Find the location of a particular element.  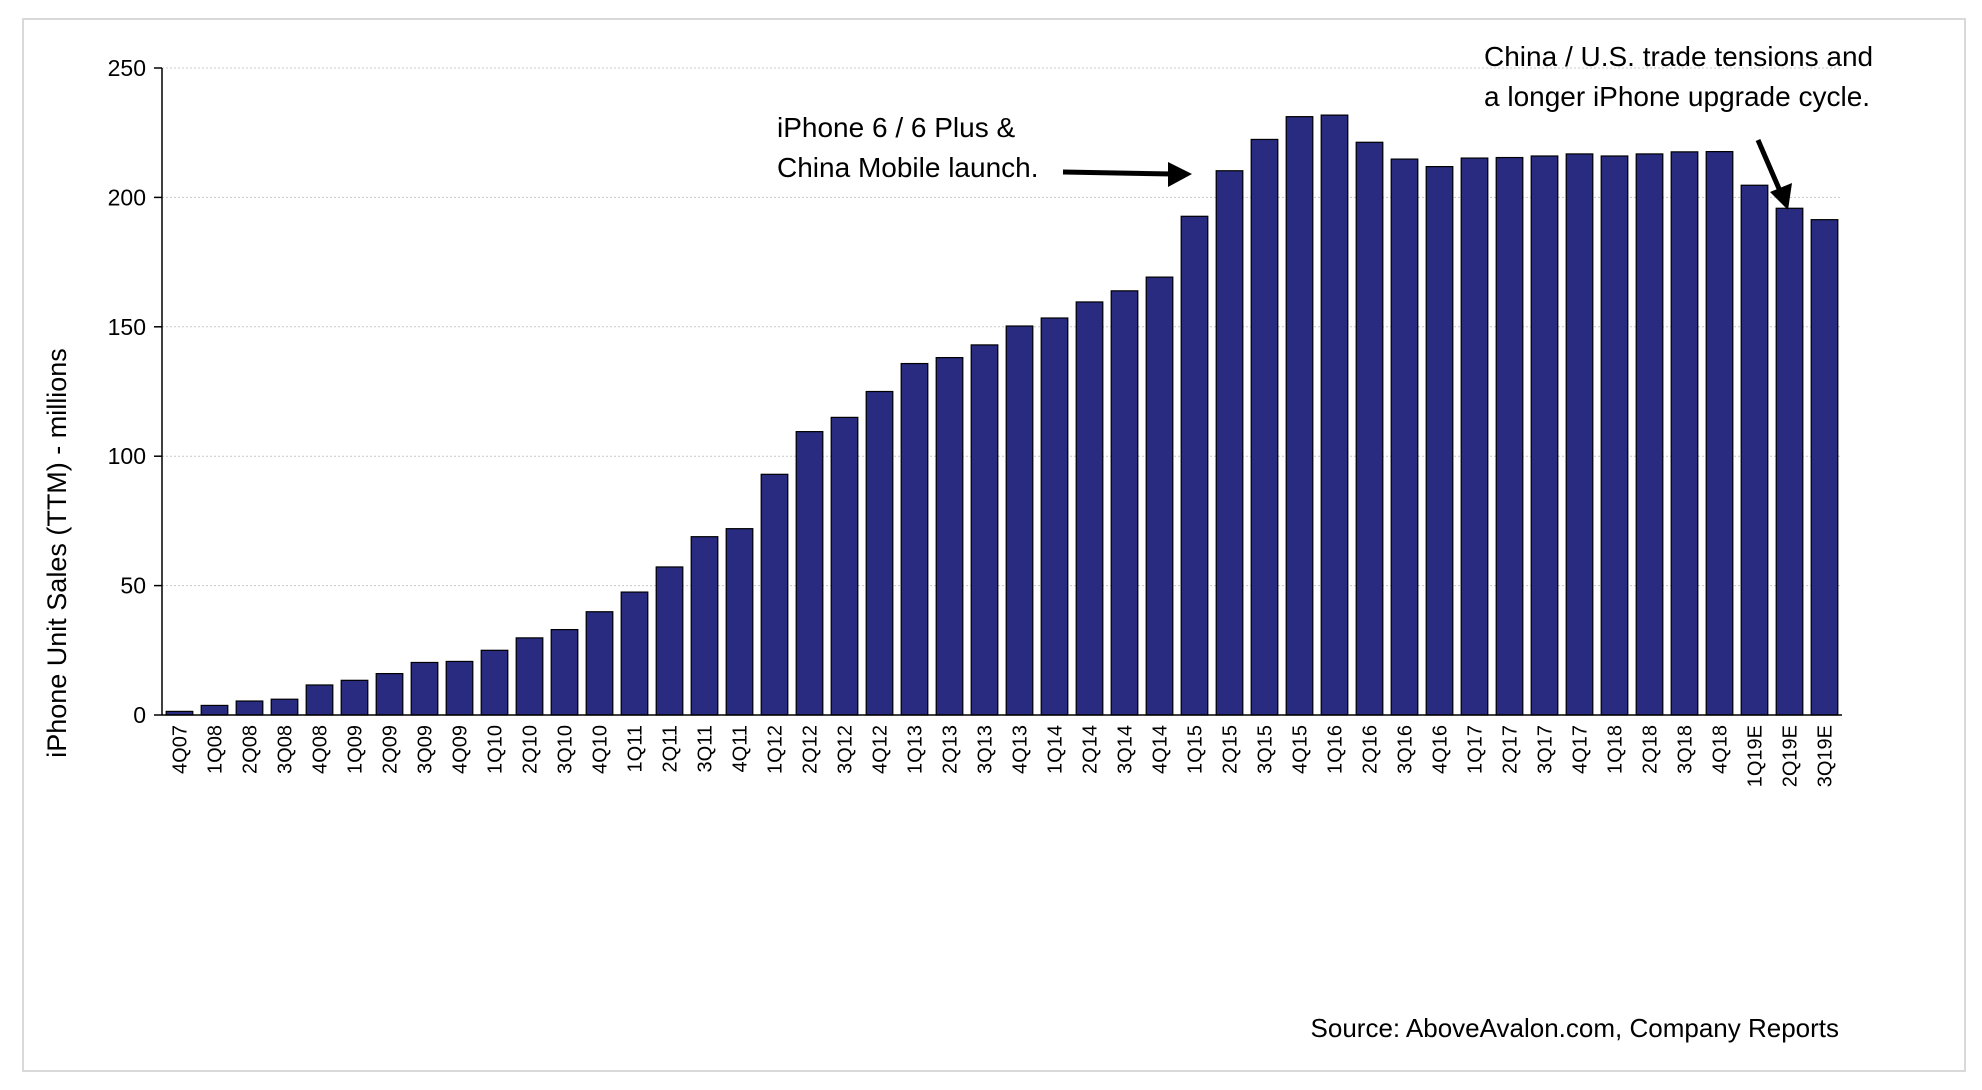

bar-1Q11 is located at coordinates (634, 653).